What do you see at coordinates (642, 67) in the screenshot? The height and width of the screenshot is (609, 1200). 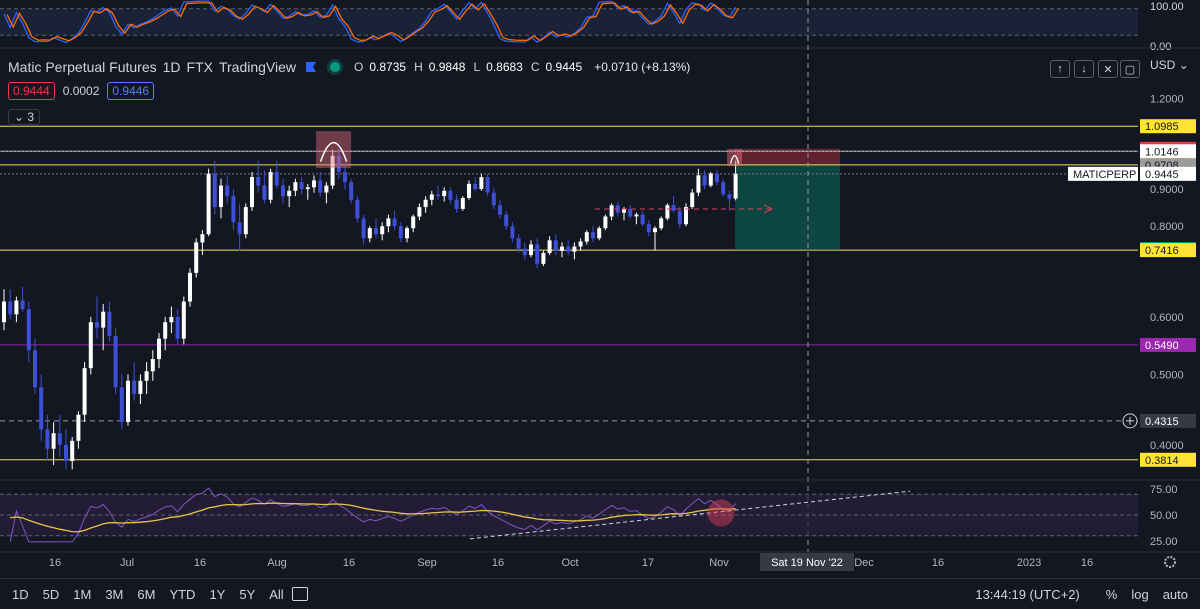 I see `price-change: +0.0710 (+8.13%)` at bounding box center [642, 67].